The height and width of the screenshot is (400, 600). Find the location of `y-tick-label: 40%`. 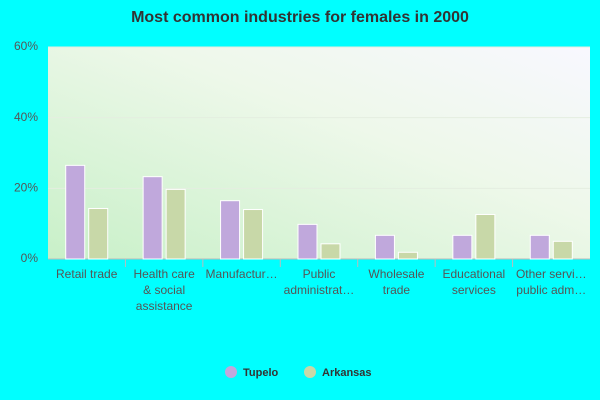

y-tick-label: 40% is located at coordinates (26, 117).